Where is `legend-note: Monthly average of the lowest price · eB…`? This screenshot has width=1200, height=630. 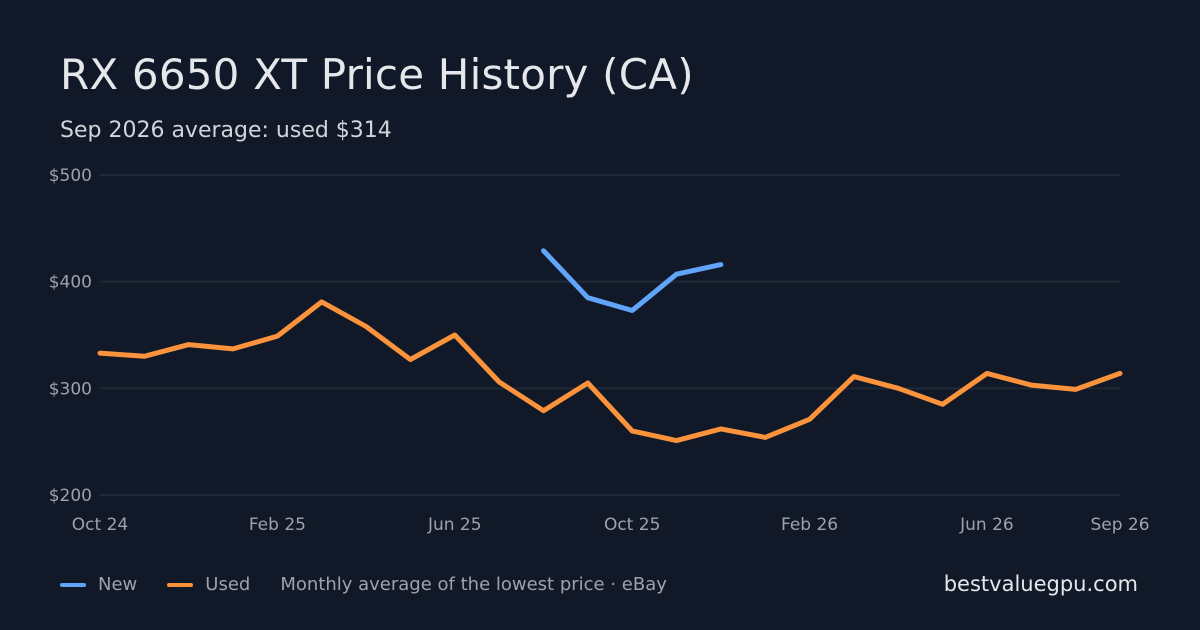
legend-note: Monthly average of the lowest price · eB… is located at coordinates (473, 584).